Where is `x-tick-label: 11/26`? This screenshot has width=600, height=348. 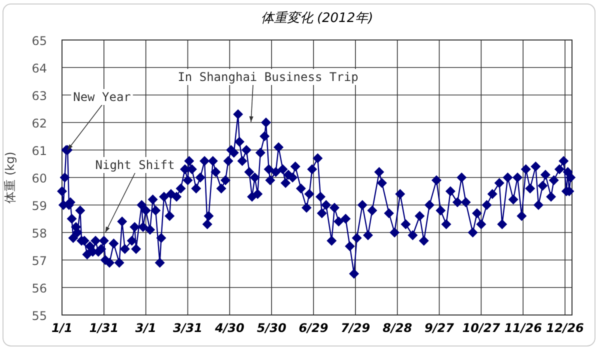
x-tick-label: 11/26 is located at coordinates (523, 328).